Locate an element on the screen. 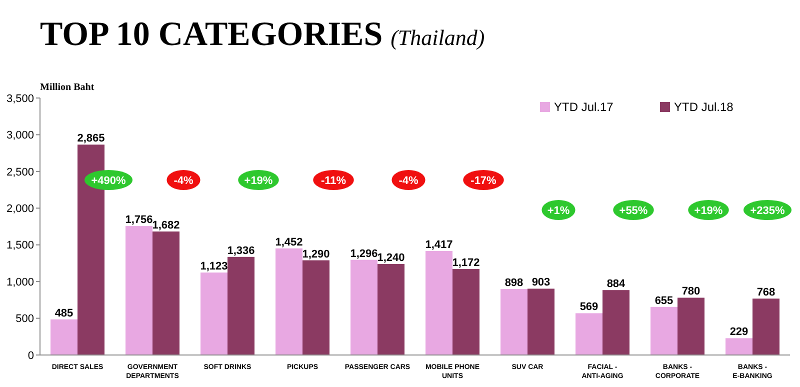 The height and width of the screenshot is (387, 800). data-label: 780 is located at coordinates (691, 292).